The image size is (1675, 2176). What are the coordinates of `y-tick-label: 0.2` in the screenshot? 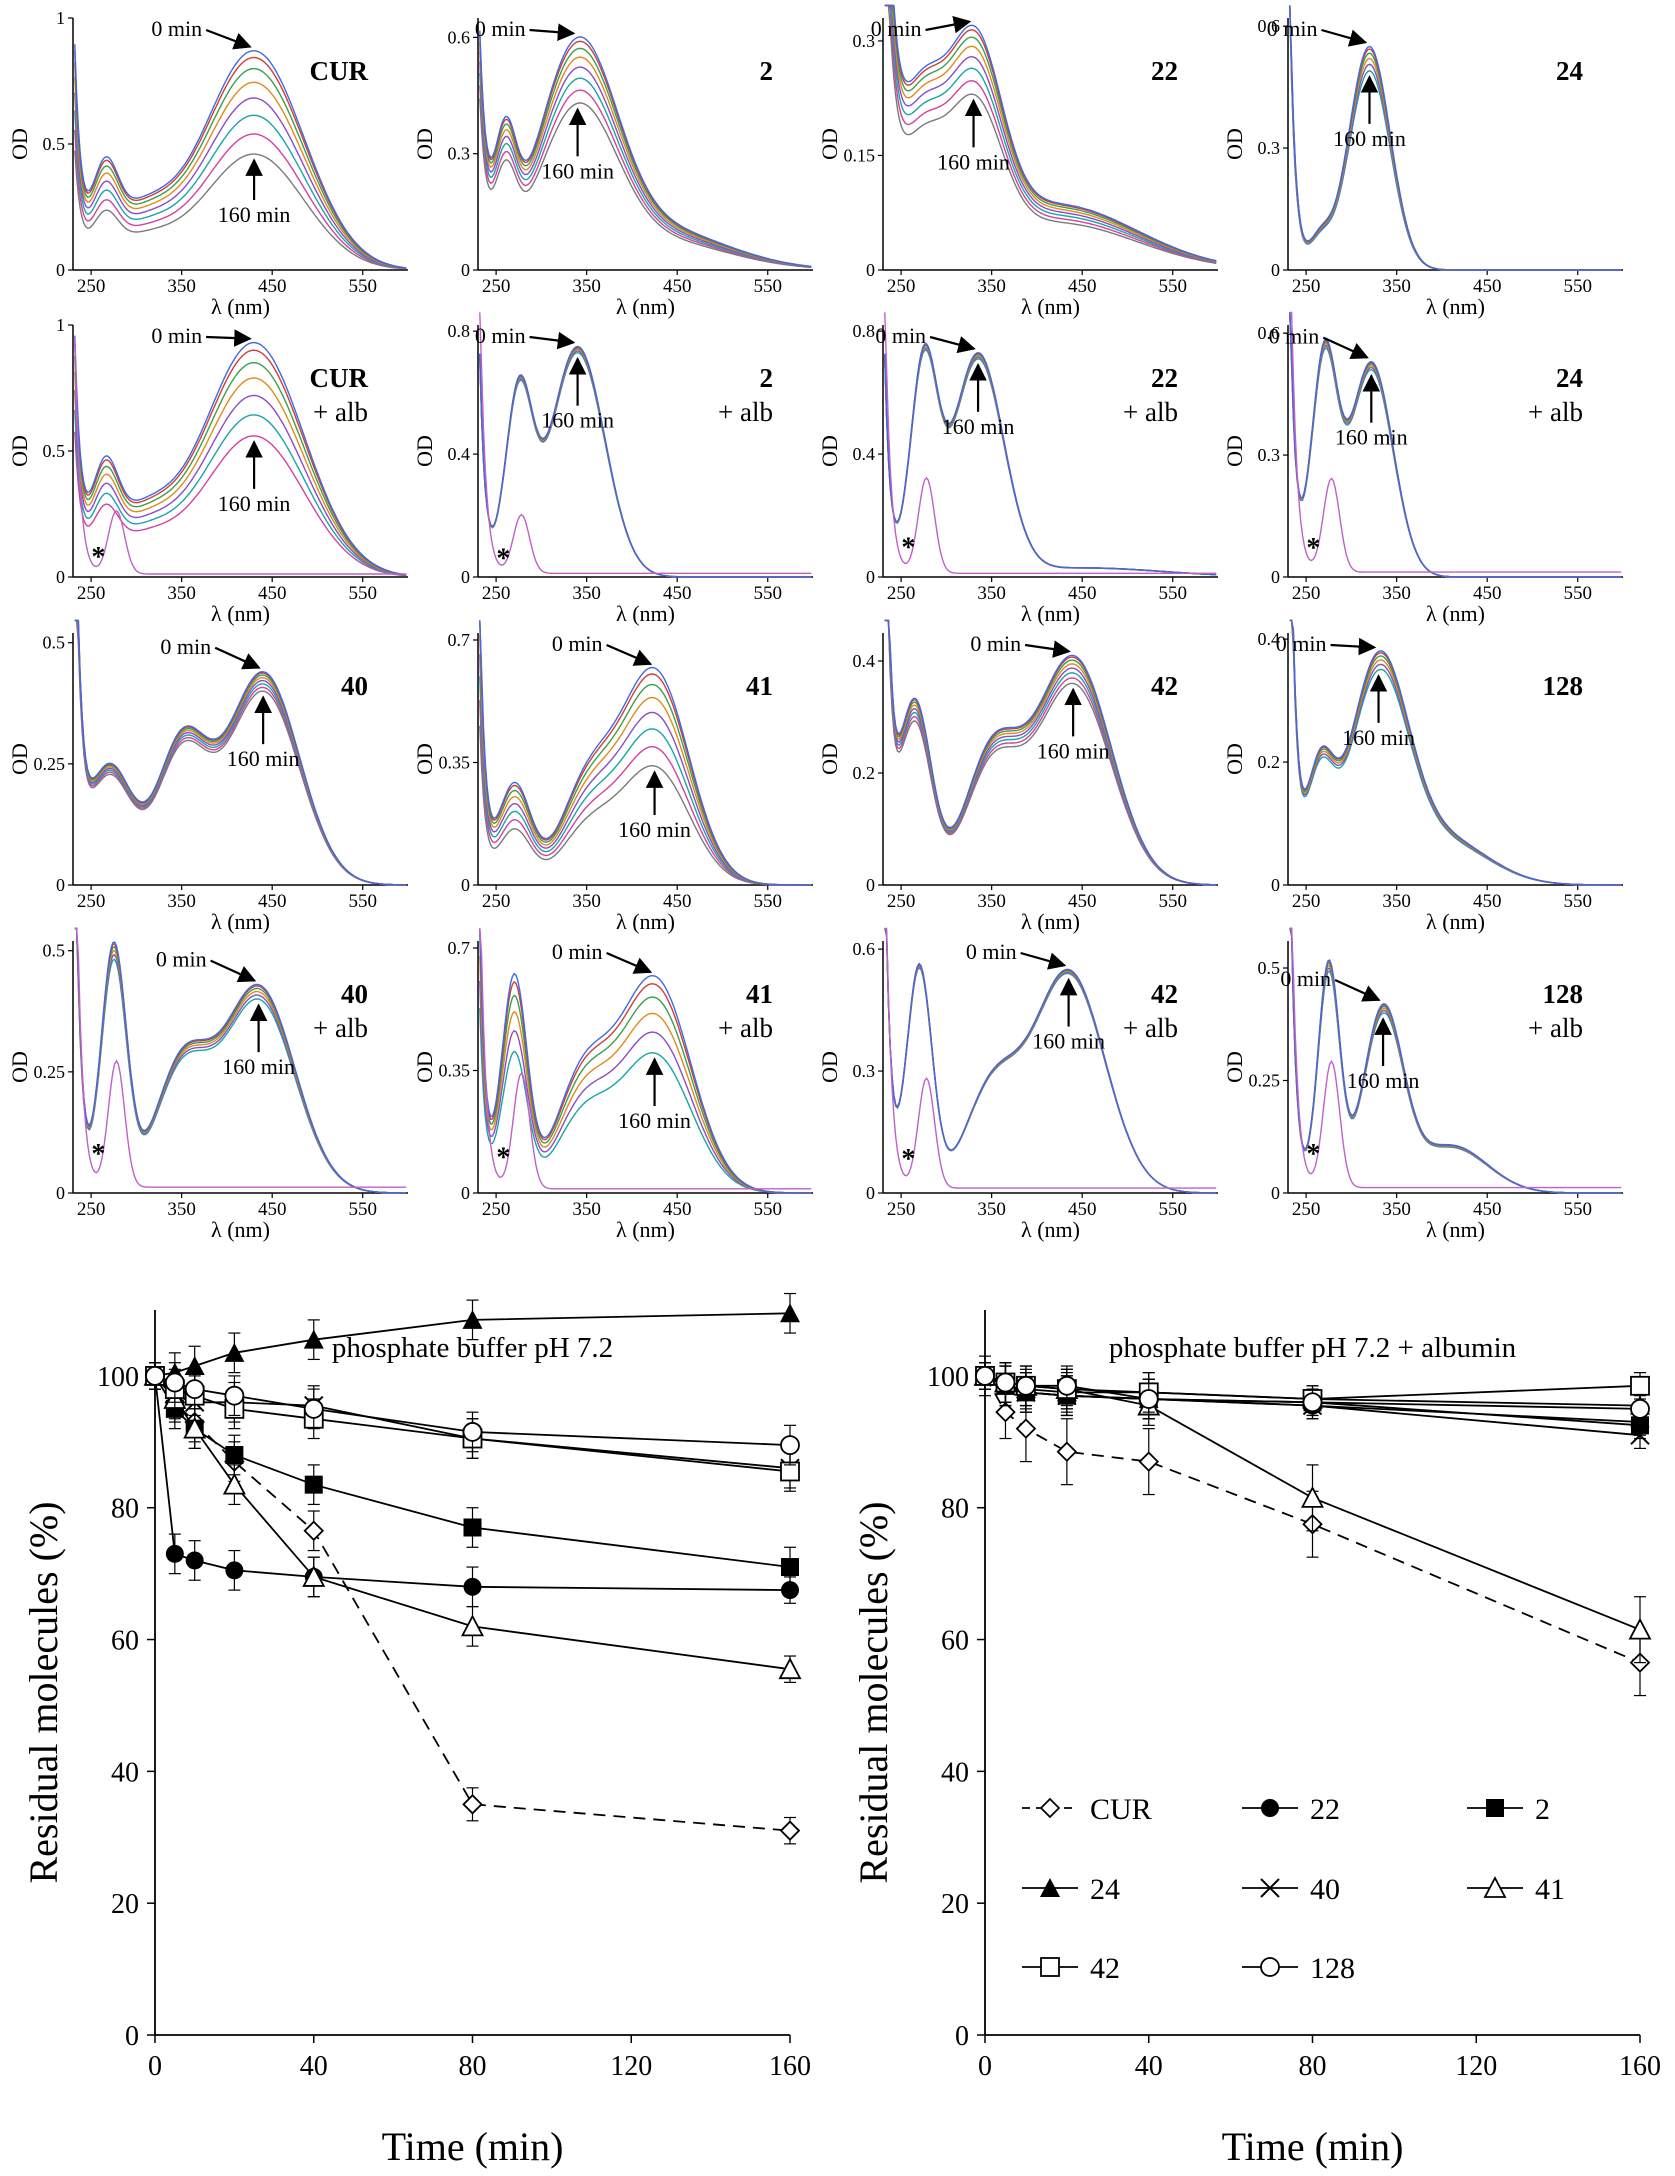 It's located at (1269, 762).